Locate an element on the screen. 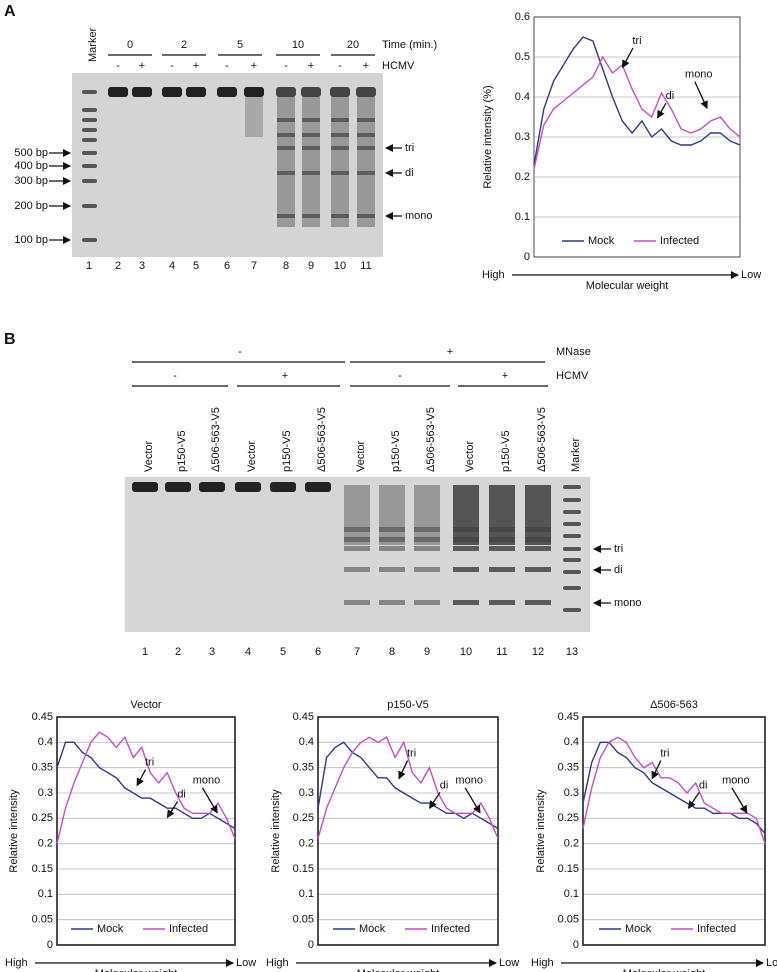 Image resolution: width=777 pixels, height=972 pixels. mnase-label: MNase is located at coordinates (573, 352).